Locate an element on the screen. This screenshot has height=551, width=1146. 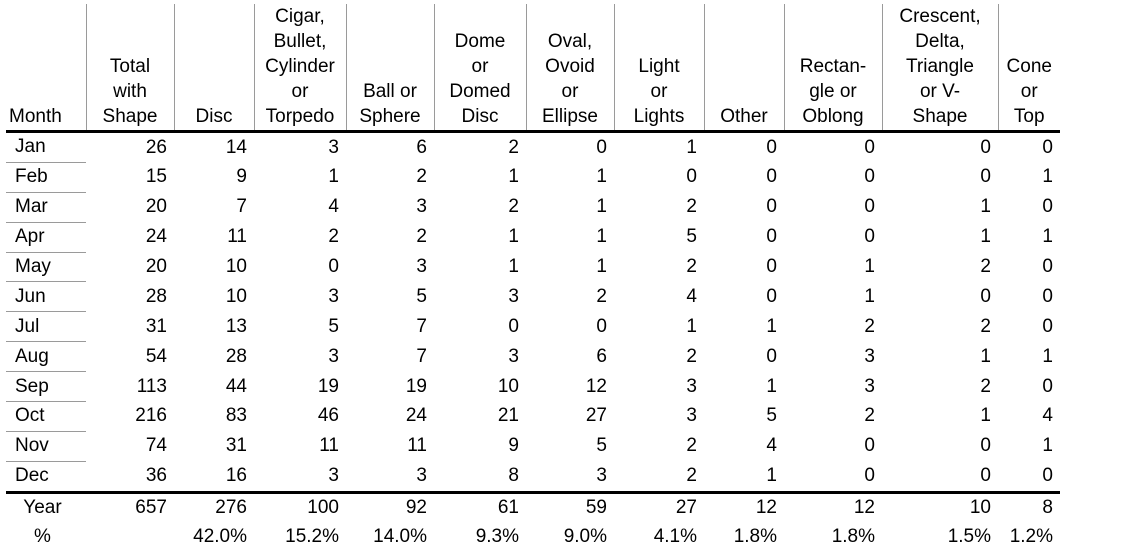
table-cell: 6 is located at coordinates (421, 147).